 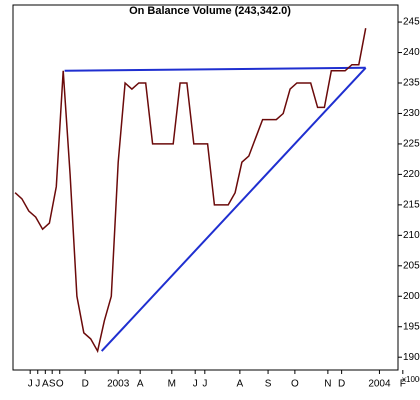 I want to click on y-tick-label: 190, so click(x=411, y=357).